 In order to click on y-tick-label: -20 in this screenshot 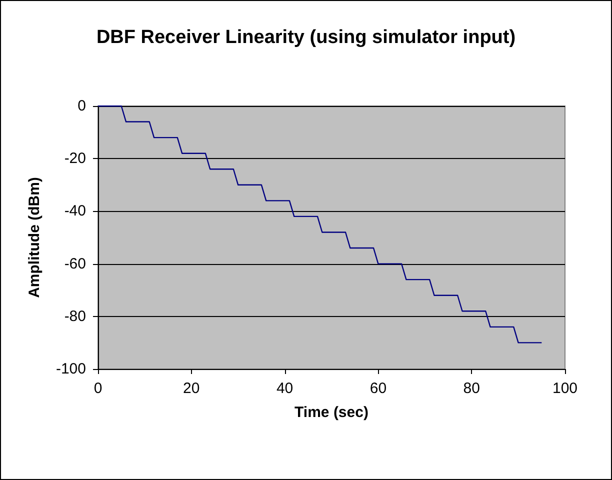, I will do `click(75, 159)`.